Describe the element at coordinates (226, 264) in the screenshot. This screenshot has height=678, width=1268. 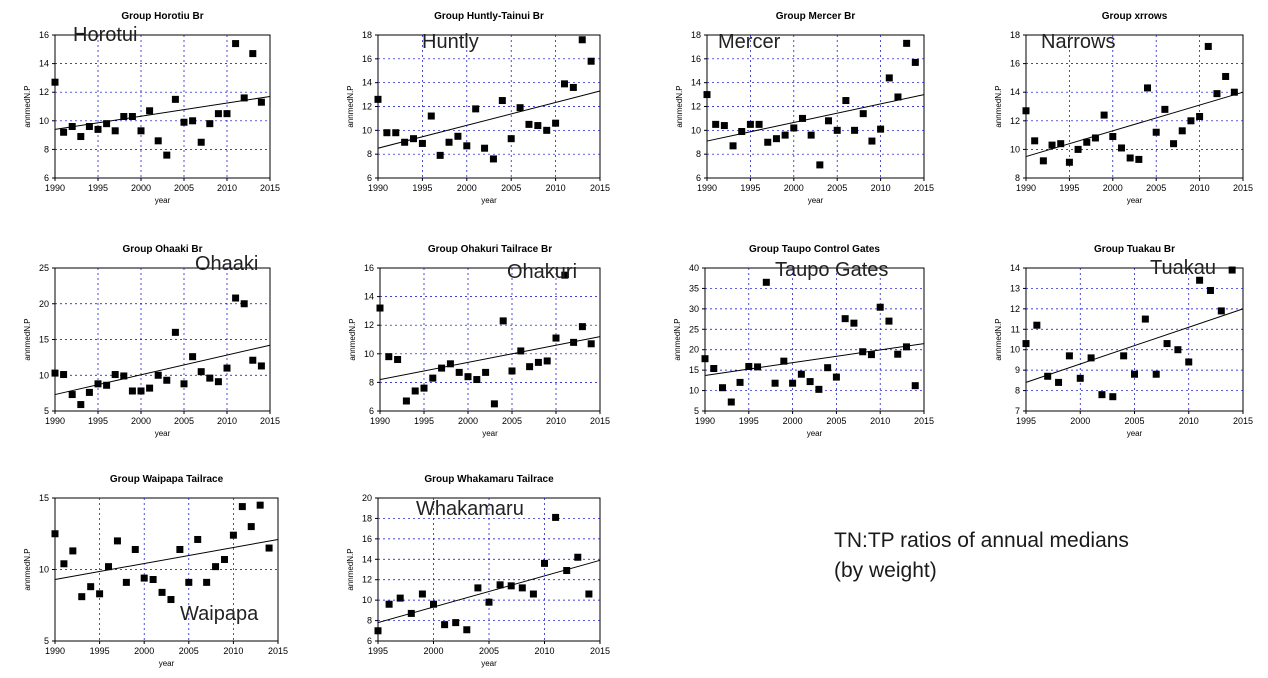
I see `site-label: Ohaaki` at that location.